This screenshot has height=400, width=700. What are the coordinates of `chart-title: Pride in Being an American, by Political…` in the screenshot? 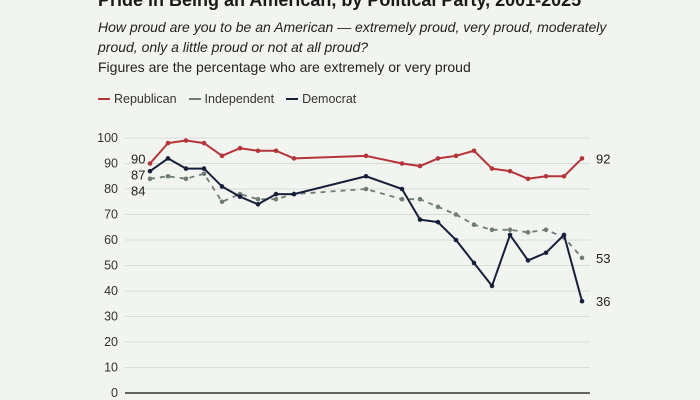 It's located at (340, 5).